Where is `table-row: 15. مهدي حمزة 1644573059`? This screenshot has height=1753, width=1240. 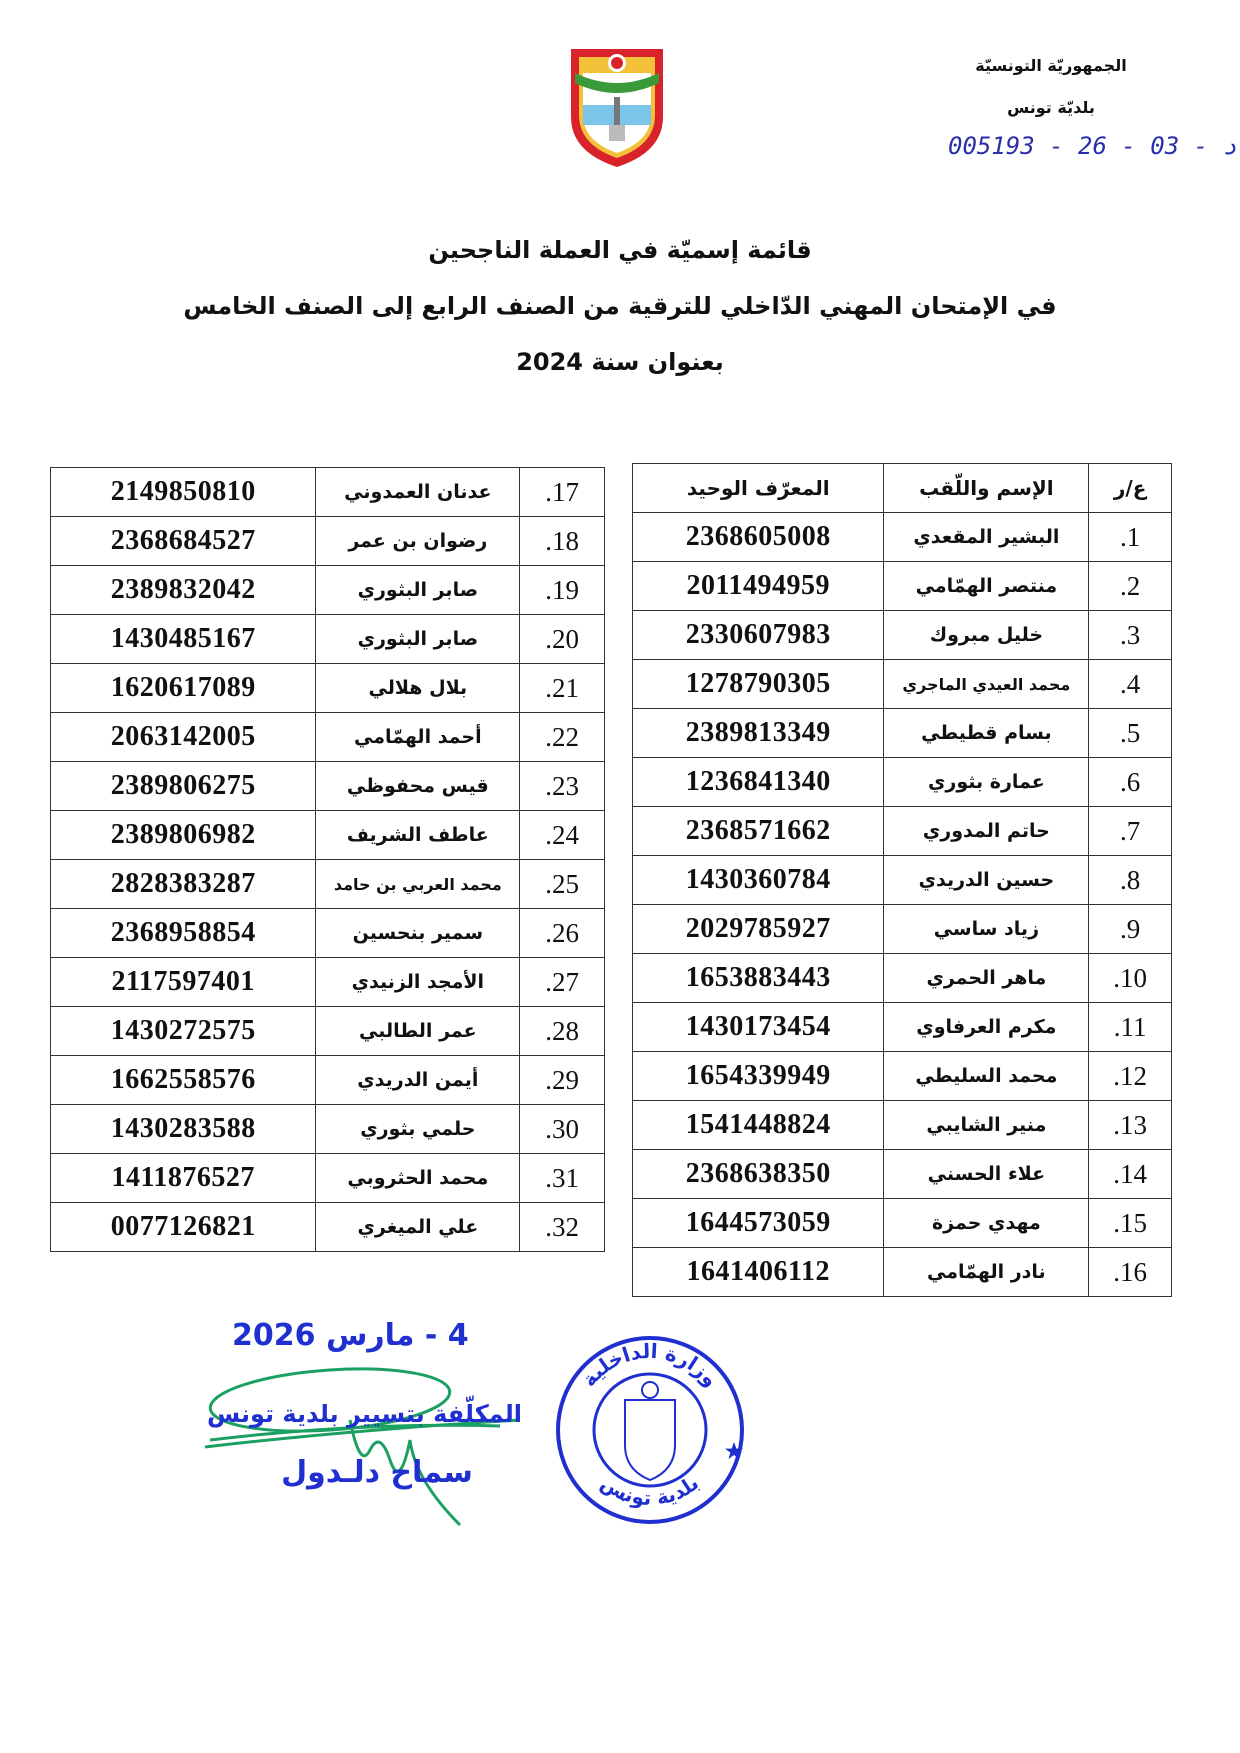 table-row: 15. مهدي حمزة 1644573059 is located at coordinates (901, 1223).